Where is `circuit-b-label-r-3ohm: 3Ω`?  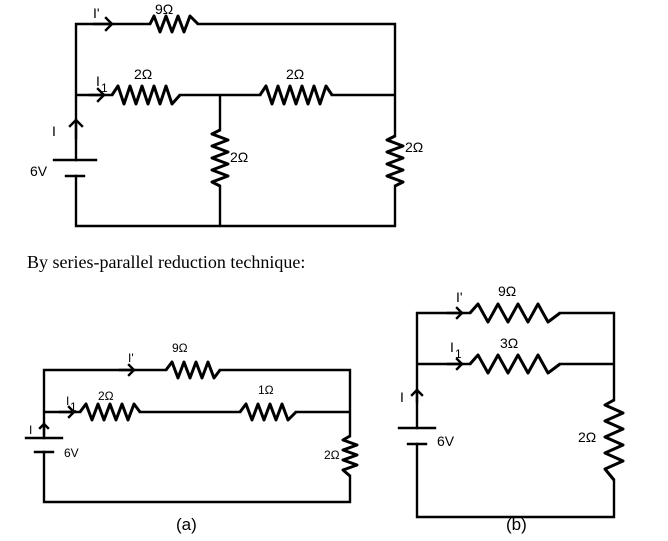 circuit-b-label-r-3ohm: 3Ω is located at coordinates (509, 343).